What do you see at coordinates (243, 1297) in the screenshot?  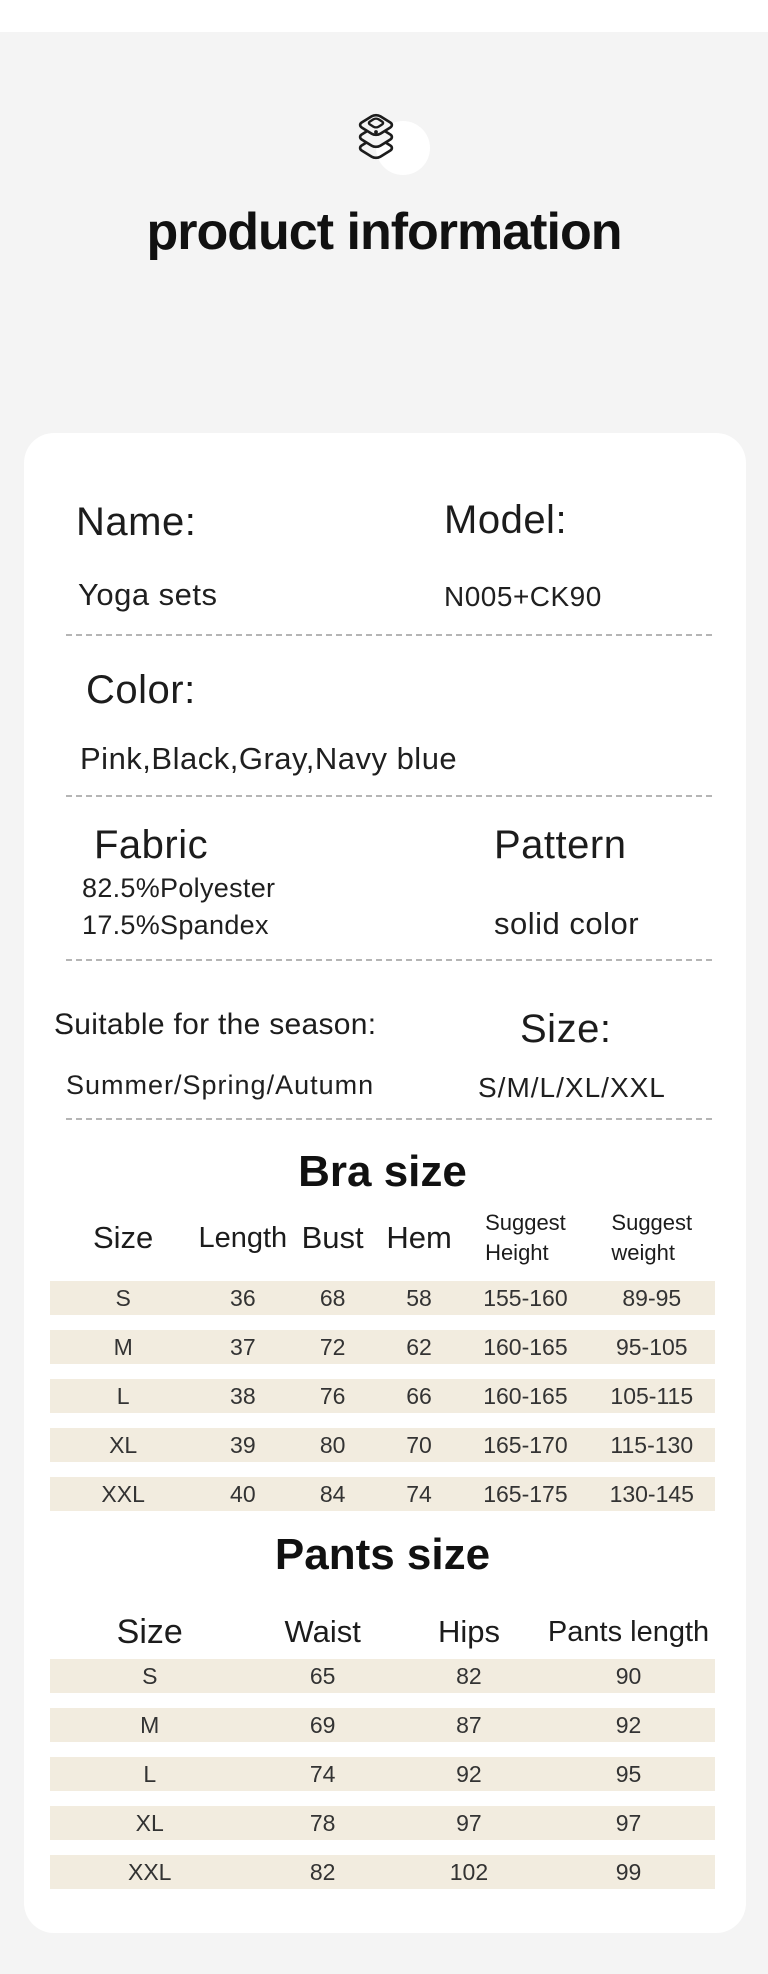 I see `table-cell: 36` at bounding box center [243, 1297].